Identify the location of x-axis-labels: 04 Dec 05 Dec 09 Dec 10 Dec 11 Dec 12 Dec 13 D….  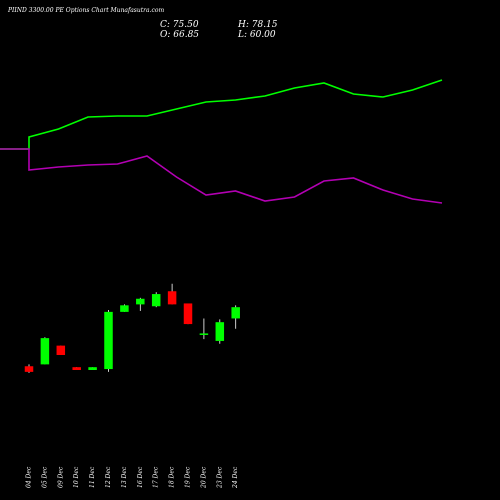
(133, 477).